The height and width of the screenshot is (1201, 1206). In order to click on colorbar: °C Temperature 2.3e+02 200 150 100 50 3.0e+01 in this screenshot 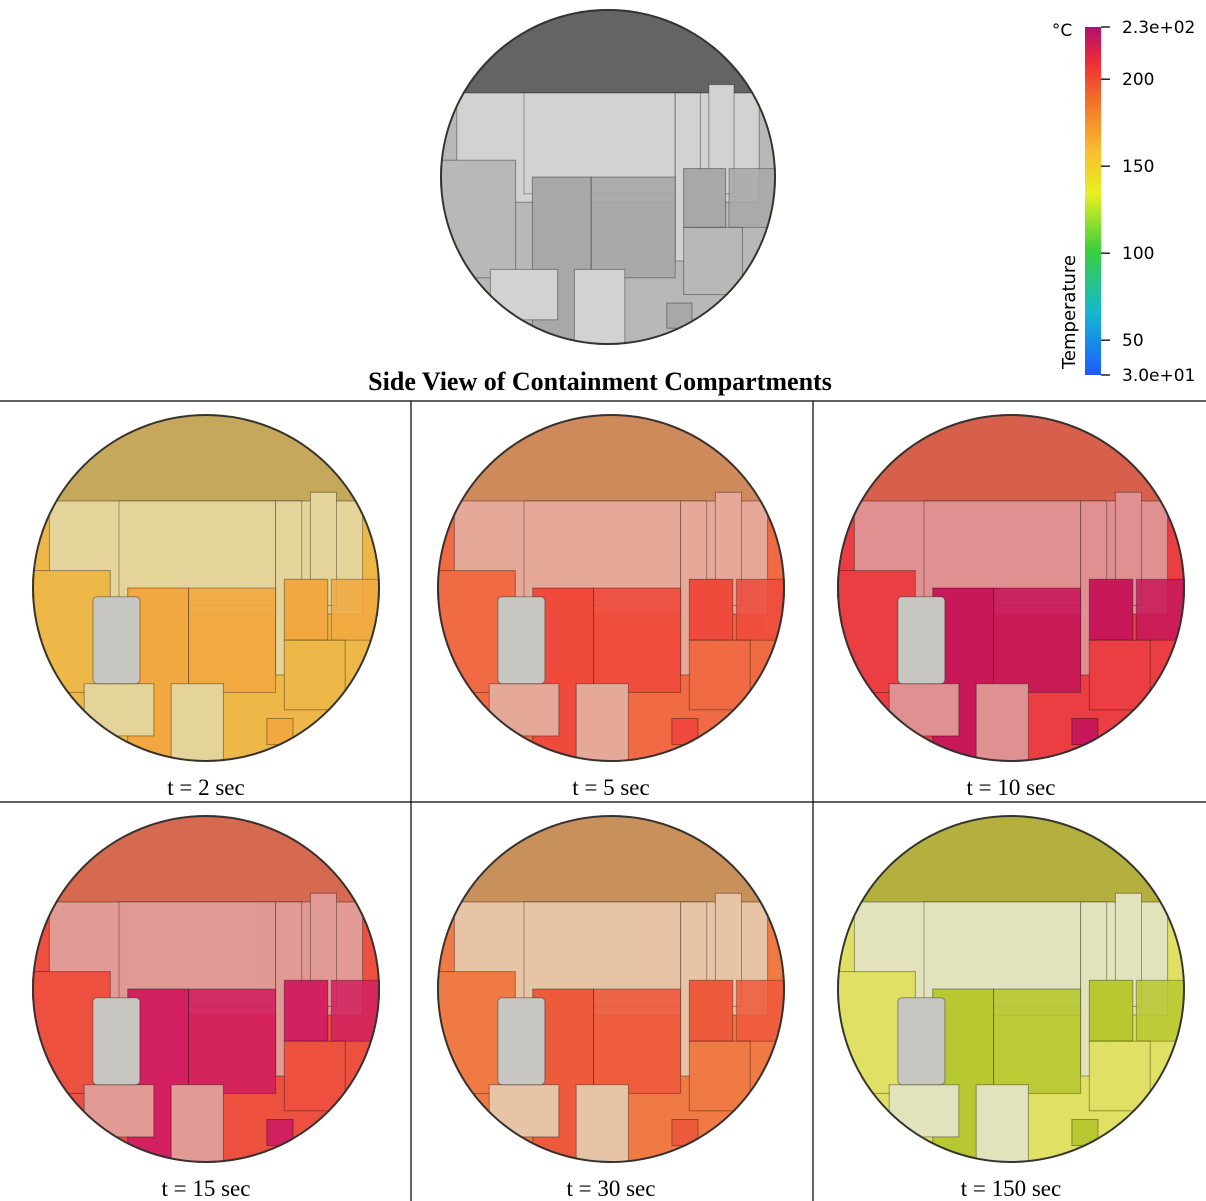, I will do `click(1124, 202)`.